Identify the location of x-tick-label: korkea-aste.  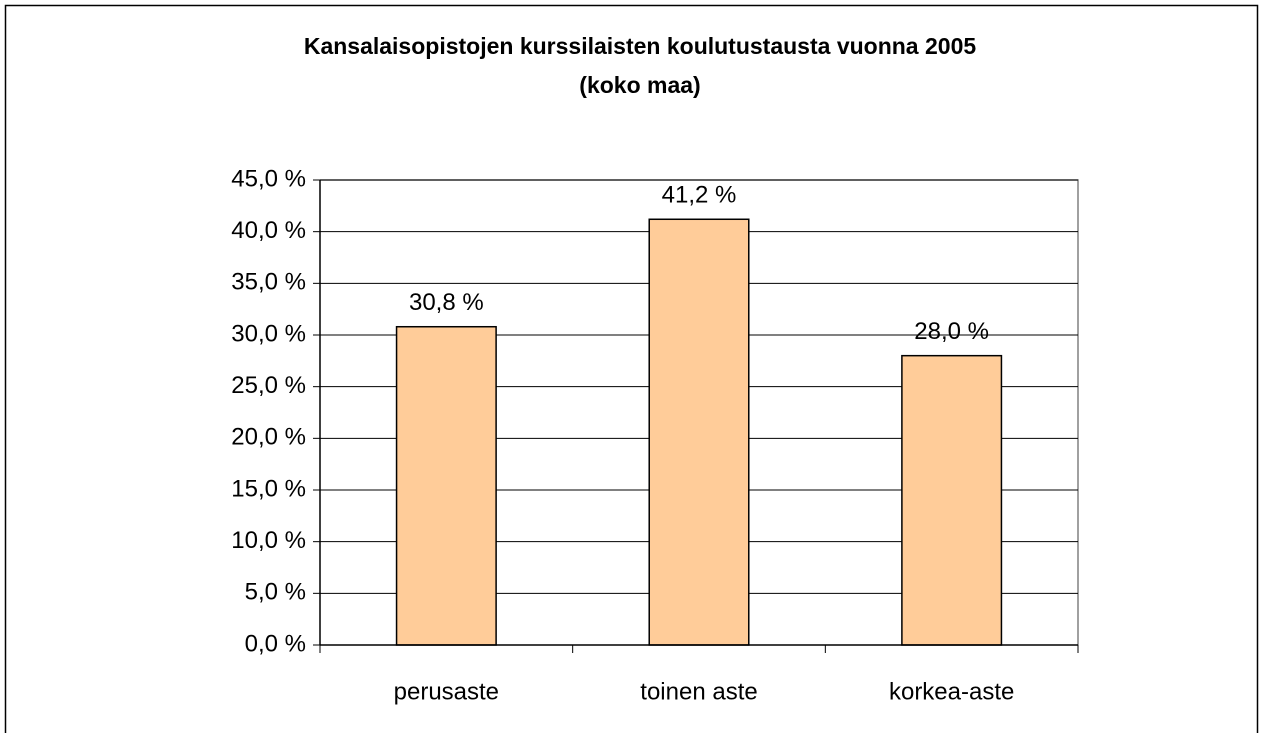
(951, 691).